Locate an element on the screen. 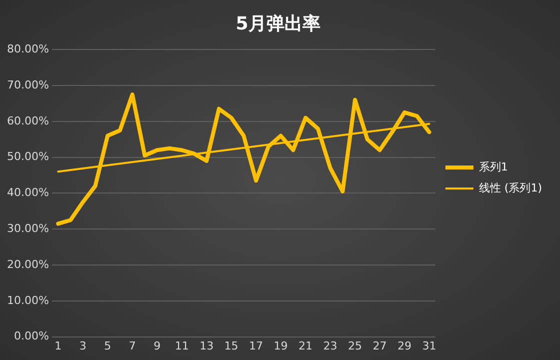 This screenshot has width=560, height=360. x-tick-label: 15 is located at coordinates (231, 345).